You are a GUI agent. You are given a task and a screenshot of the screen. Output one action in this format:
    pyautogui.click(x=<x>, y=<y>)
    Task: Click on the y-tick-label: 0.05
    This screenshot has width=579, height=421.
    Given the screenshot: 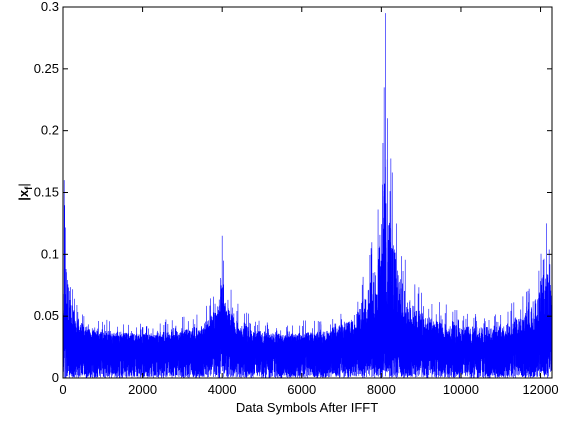 What is the action you would take?
    pyautogui.click(x=46, y=315)
    